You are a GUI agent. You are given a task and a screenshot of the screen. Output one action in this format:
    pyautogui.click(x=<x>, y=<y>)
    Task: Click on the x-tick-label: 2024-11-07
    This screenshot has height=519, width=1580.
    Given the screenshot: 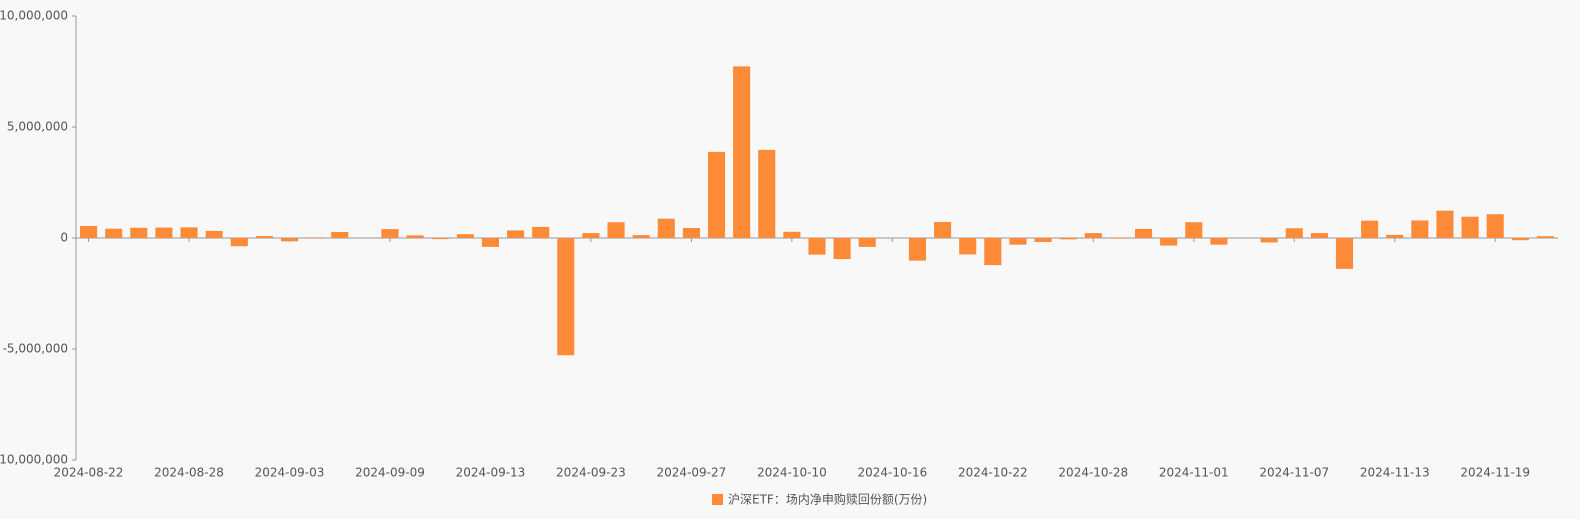 What is the action you would take?
    pyautogui.click(x=1294, y=473)
    